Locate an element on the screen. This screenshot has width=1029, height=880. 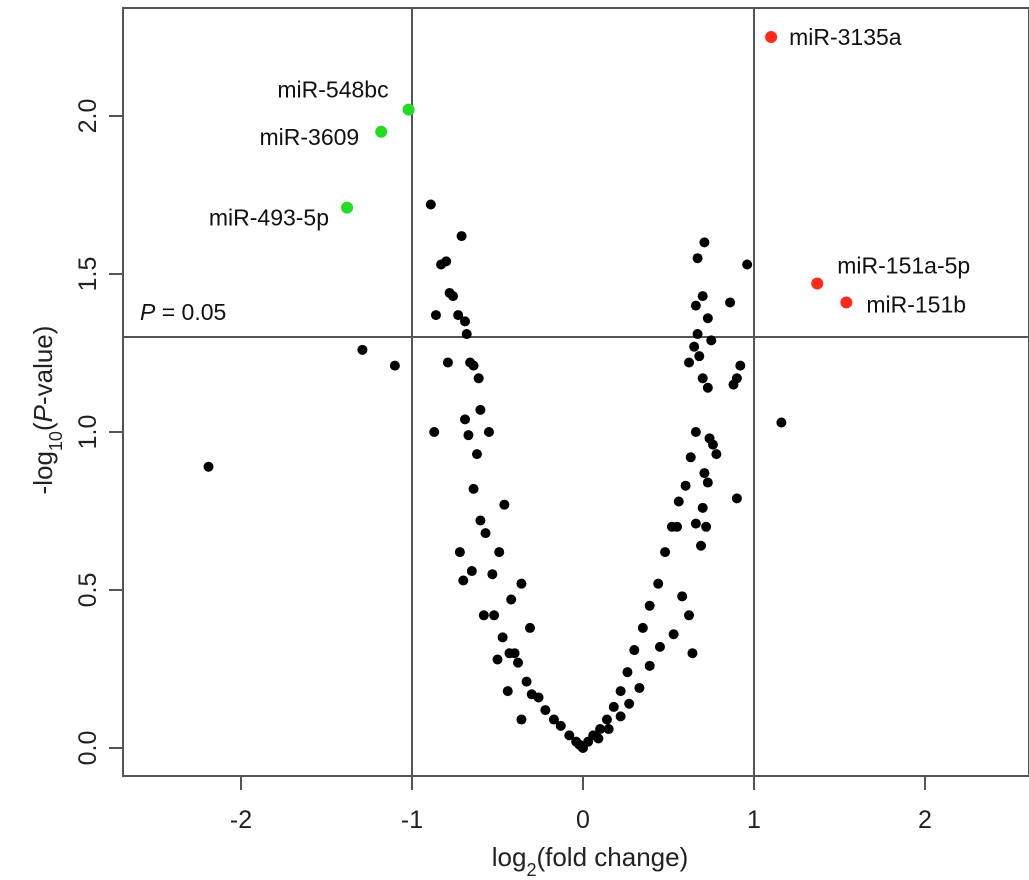
y-axis-title: -log10(P-value) is located at coordinates (47, 410).